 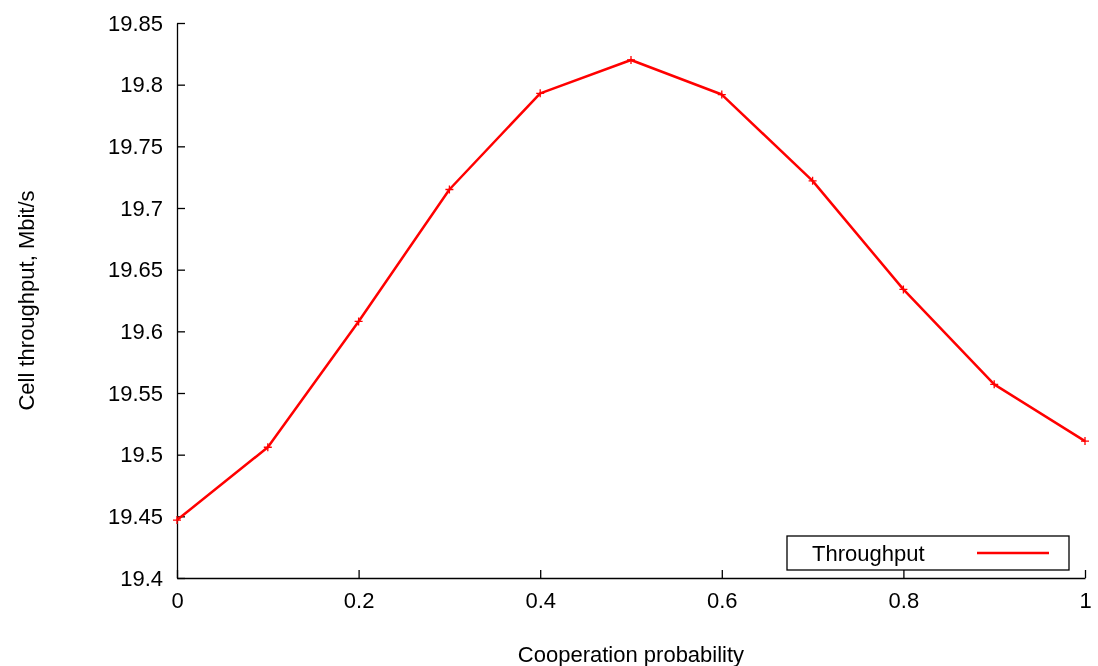 What do you see at coordinates (135, 23) in the screenshot?
I see `y-tick-label: 19.85` at bounding box center [135, 23].